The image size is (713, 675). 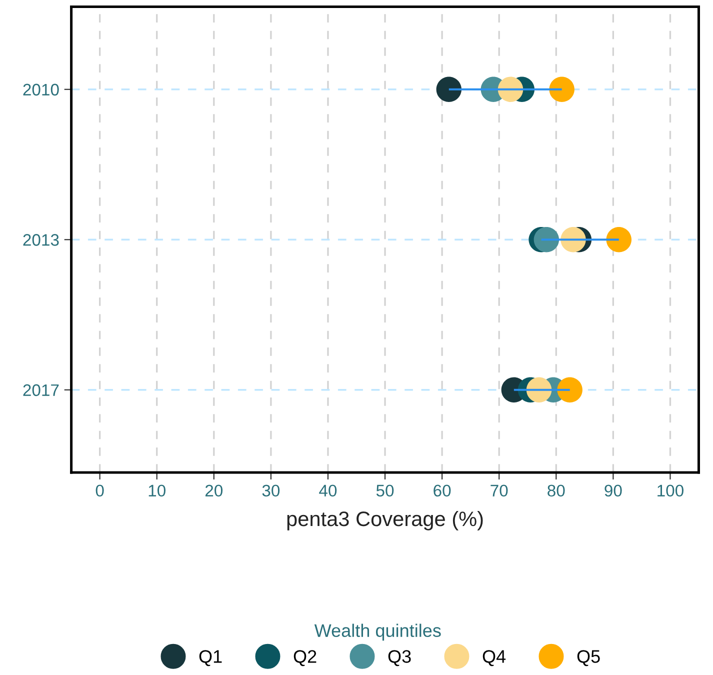 What do you see at coordinates (442, 490) in the screenshot?
I see `x-tick-label: 60` at bounding box center [442, 490].